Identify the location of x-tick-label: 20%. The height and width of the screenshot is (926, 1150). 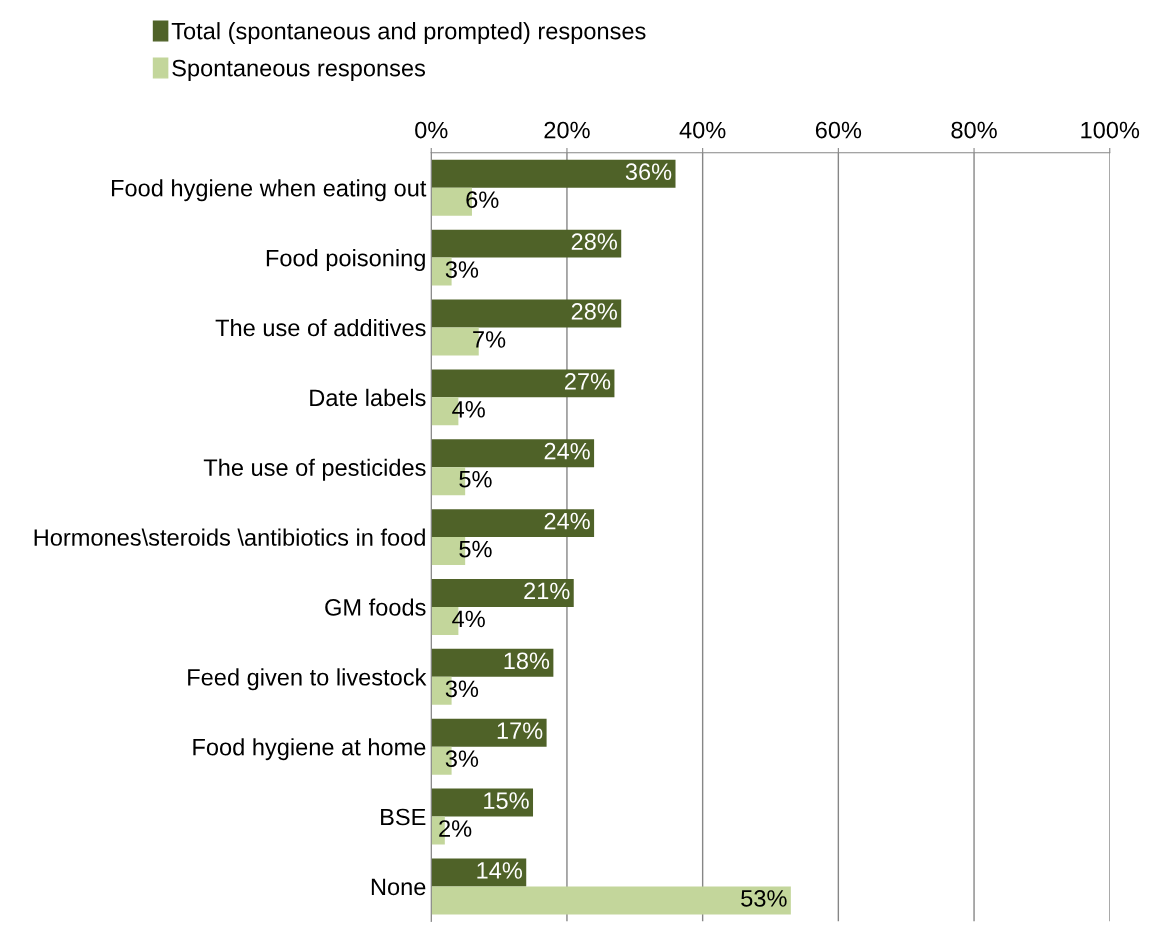
(567, 130).